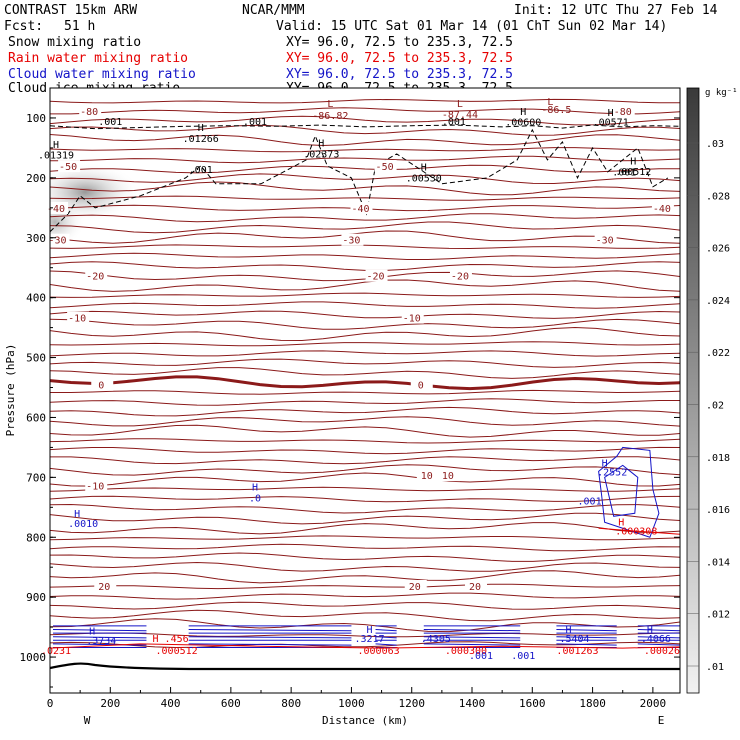 The height and width of the screenshot is (740, 740). I want to click on org-title: NCAR/MMM, so click(273, 10).